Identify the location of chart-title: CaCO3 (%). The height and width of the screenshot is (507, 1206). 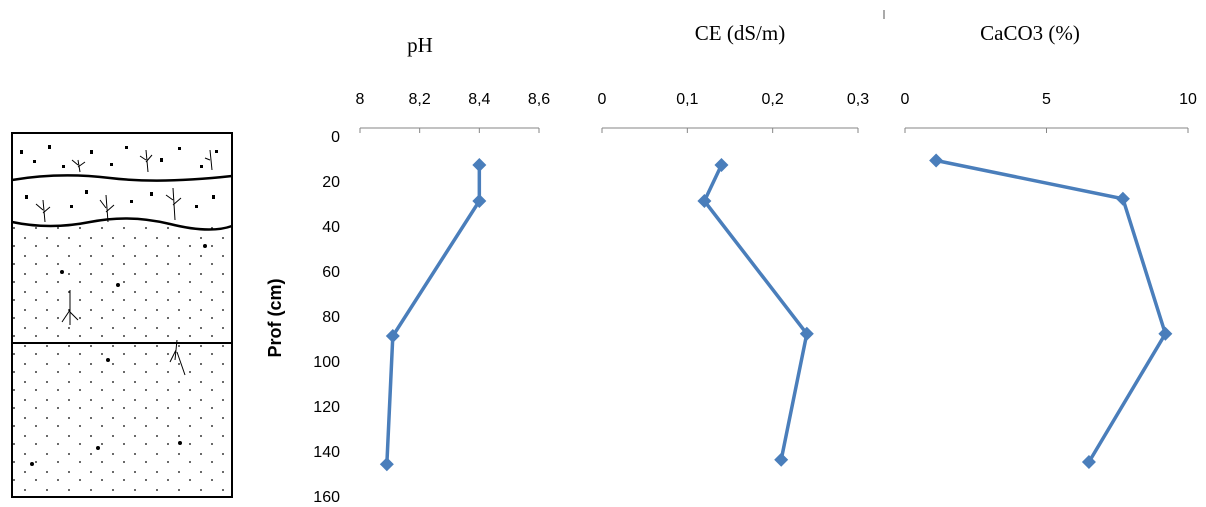
(1030, 33).